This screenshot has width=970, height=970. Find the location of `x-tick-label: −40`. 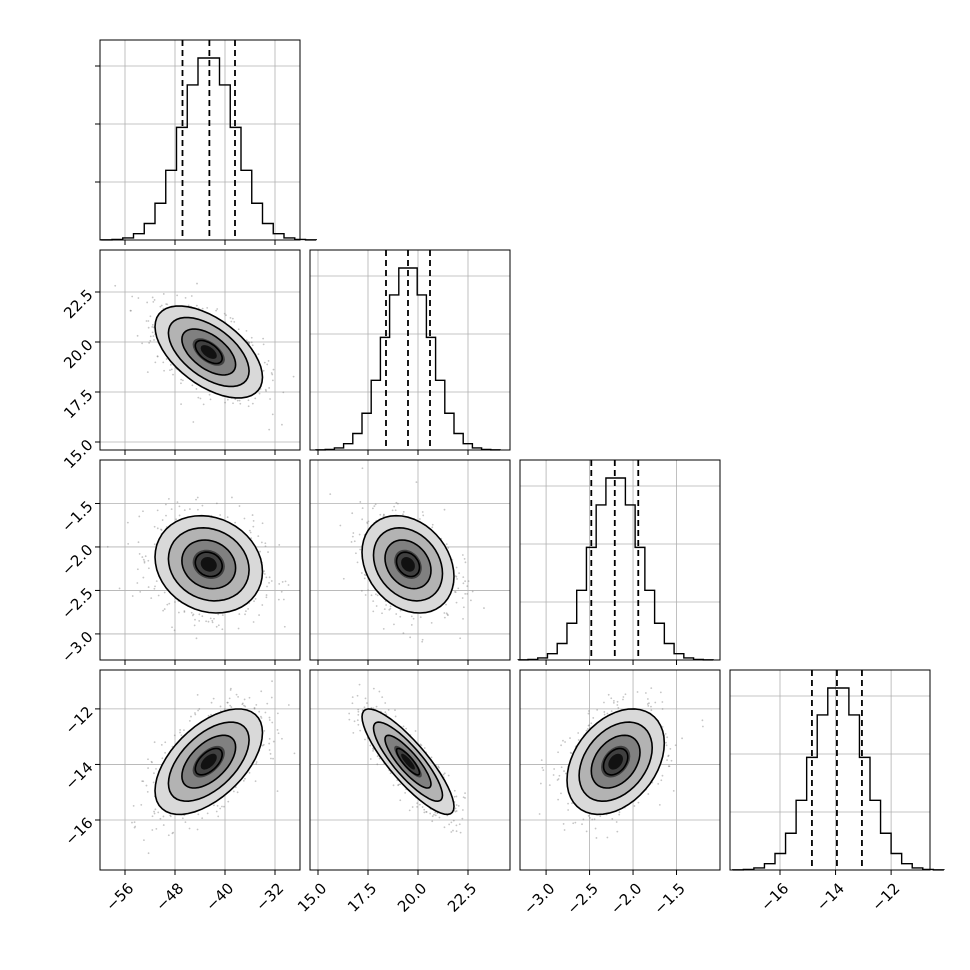

x-tick-label: −40 is located at coordinates (219, 896).